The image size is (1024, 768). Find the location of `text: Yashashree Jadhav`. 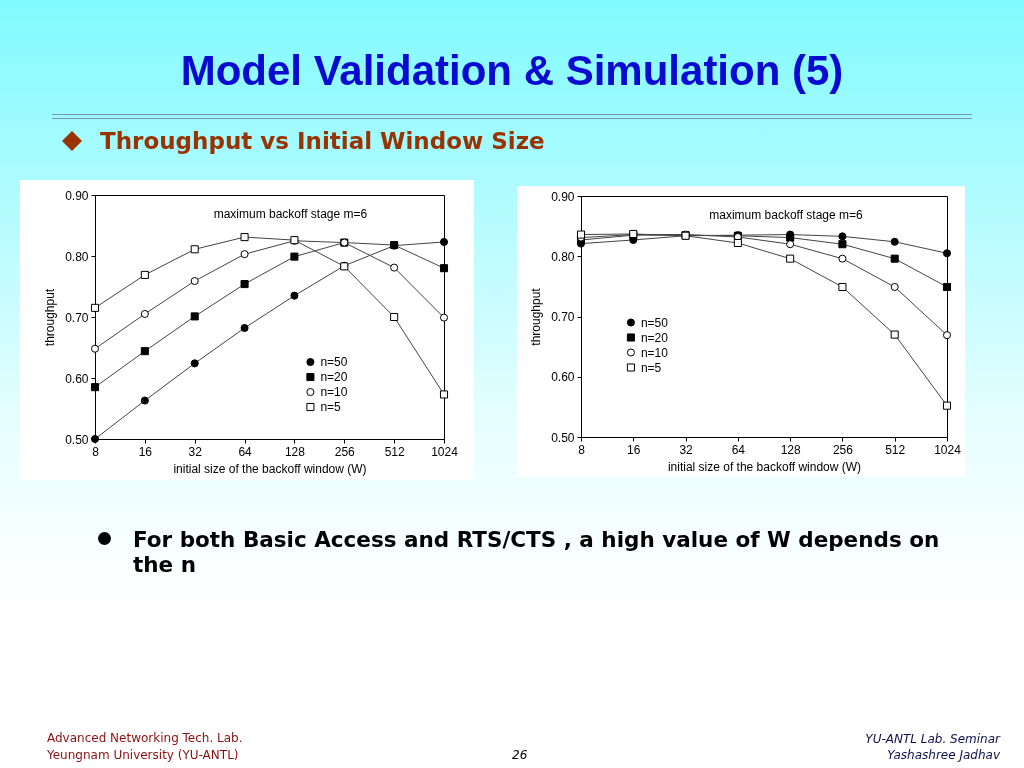

text: Yashashree Jadhav is located at coordinates (943, 755).